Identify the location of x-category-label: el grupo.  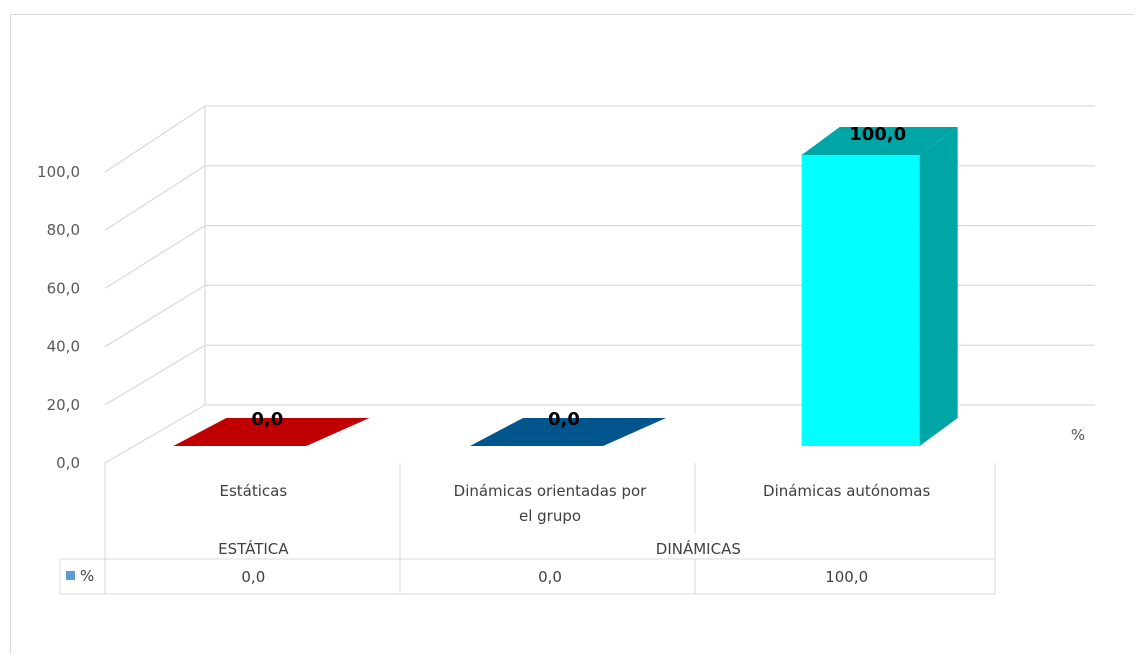
(550, 516).